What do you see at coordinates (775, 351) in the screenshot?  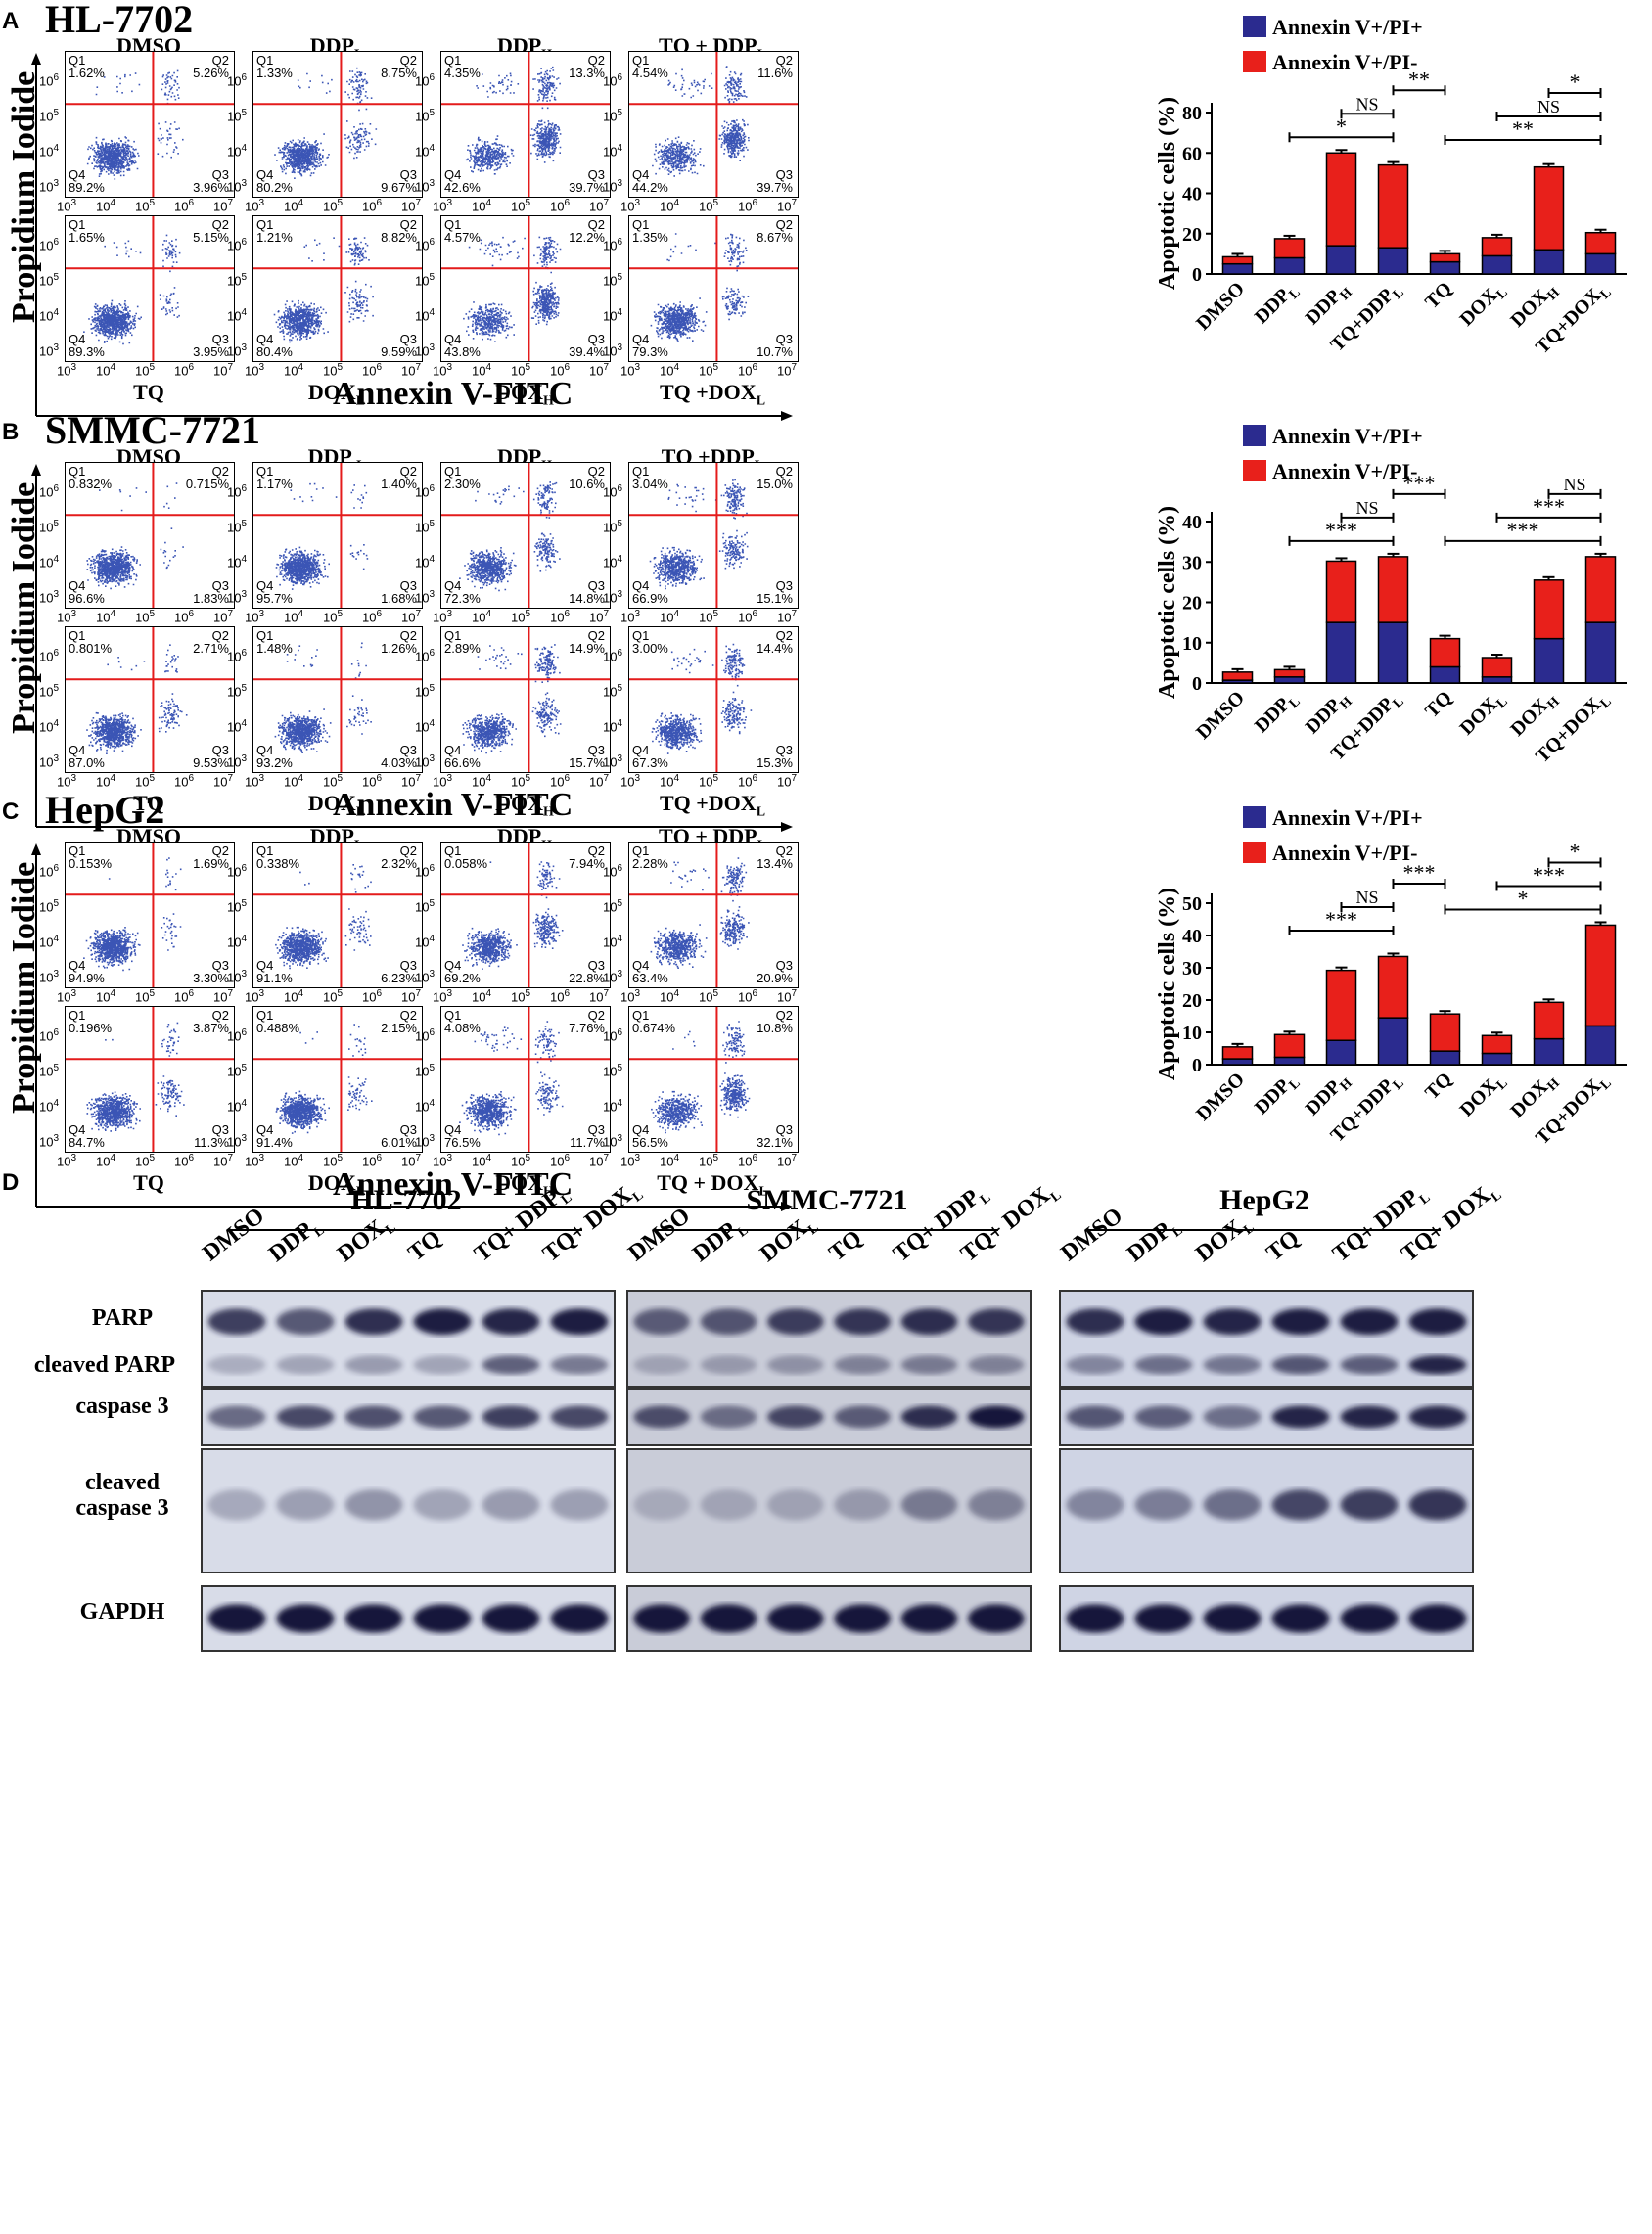 I see `quadrant-q3-value: 10.7%` at bounding box center [775, 351].